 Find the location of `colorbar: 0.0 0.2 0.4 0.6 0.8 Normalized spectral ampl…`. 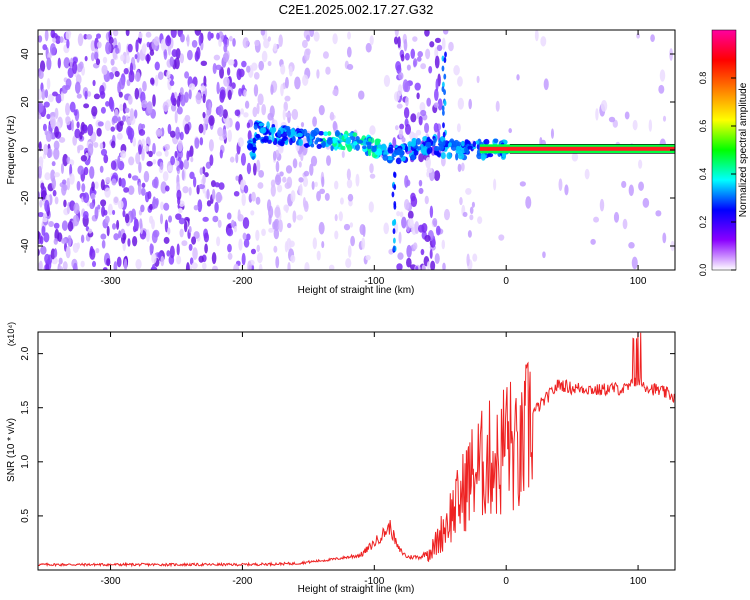

colorbar: 0.0 0.2 0.4 0.6 0.8 Normalized spectral ampl… is located at coordinates (723, 152).